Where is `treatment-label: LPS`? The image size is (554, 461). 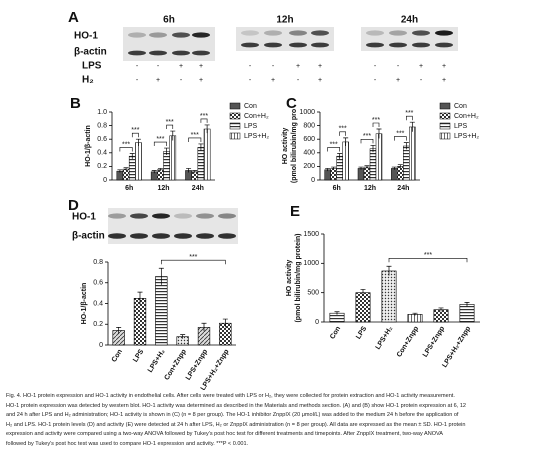 treatment-label: LPS is located at coordinates (92, 66).